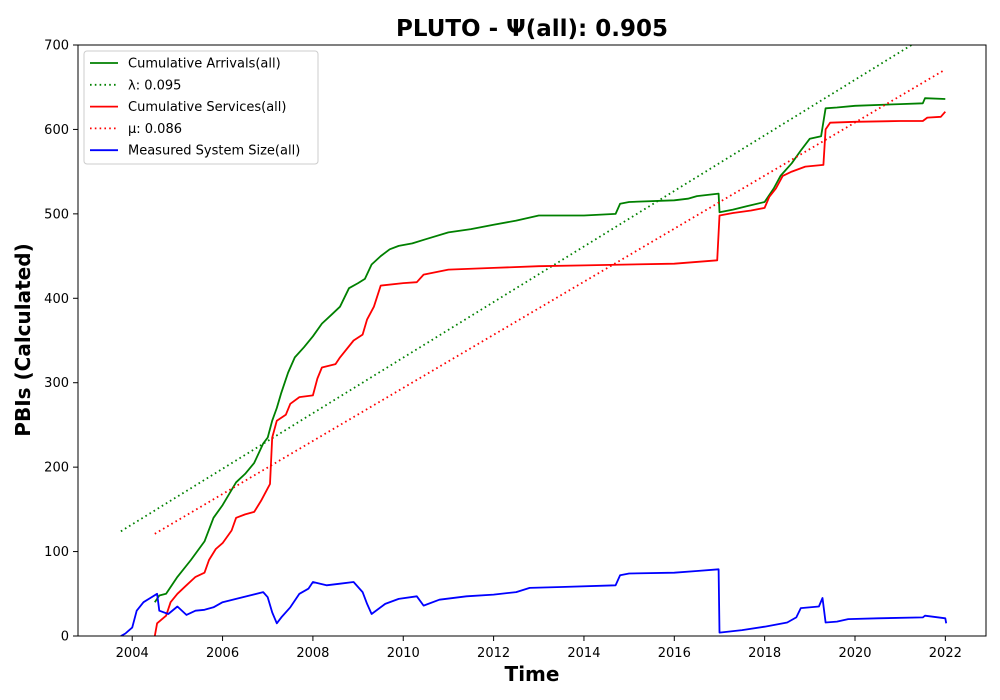 This screenshot has height=700, width=1000. What do you see at coordinates (61, 342) in the screenshot?
I see `y-axis: 0 100 200 300 400 500 600 700` at bounding box center [61, 342].